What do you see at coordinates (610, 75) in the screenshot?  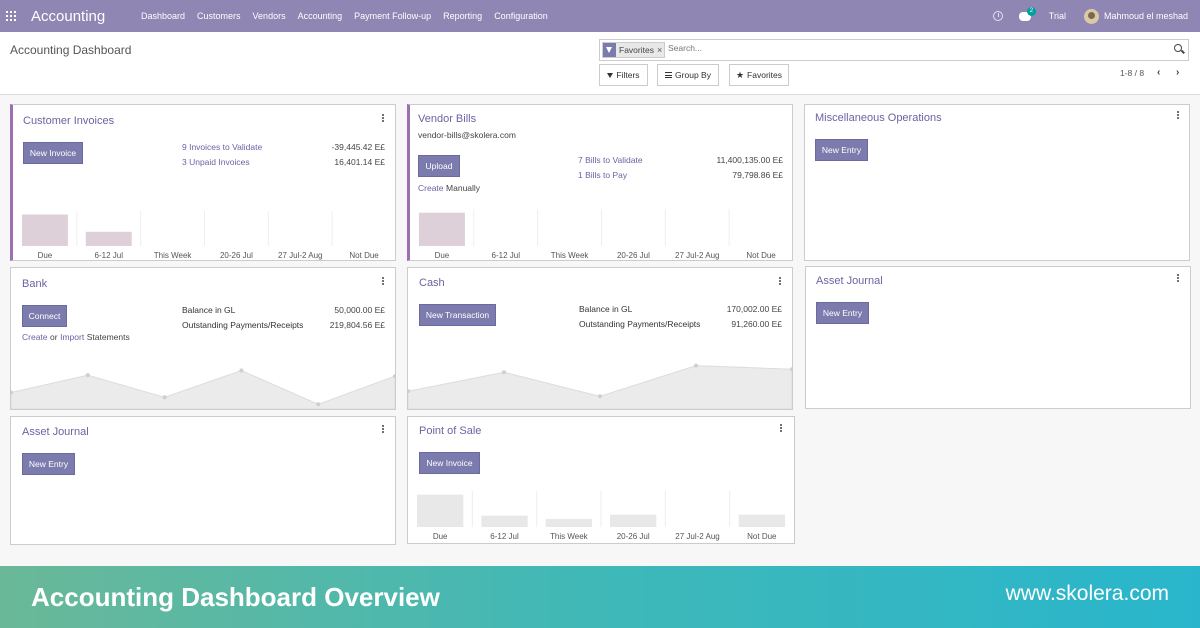 I see `filter-icon` at bounding box center [610, 75].